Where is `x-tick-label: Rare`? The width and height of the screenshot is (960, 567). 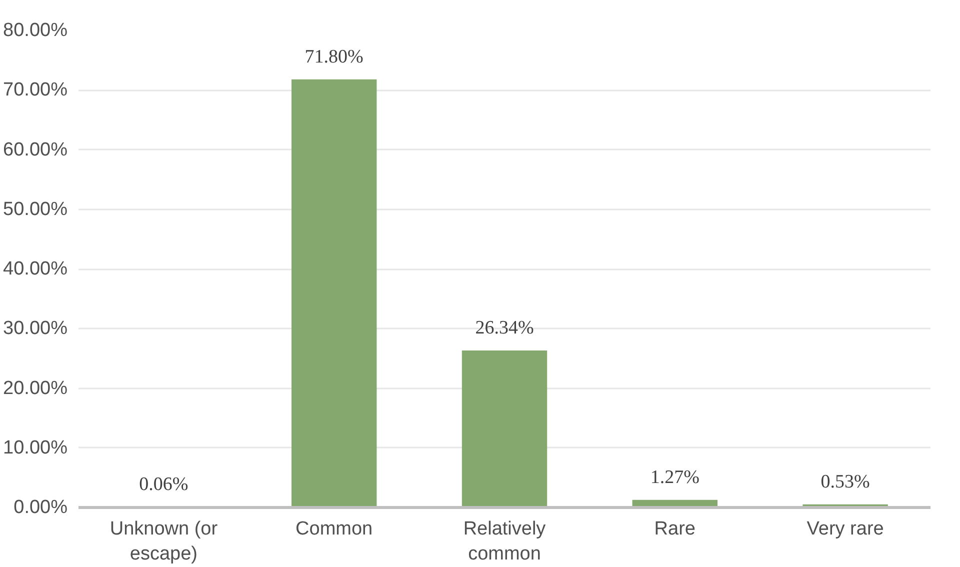 x-tick-label: Rare is located at coordinates (675, 529).